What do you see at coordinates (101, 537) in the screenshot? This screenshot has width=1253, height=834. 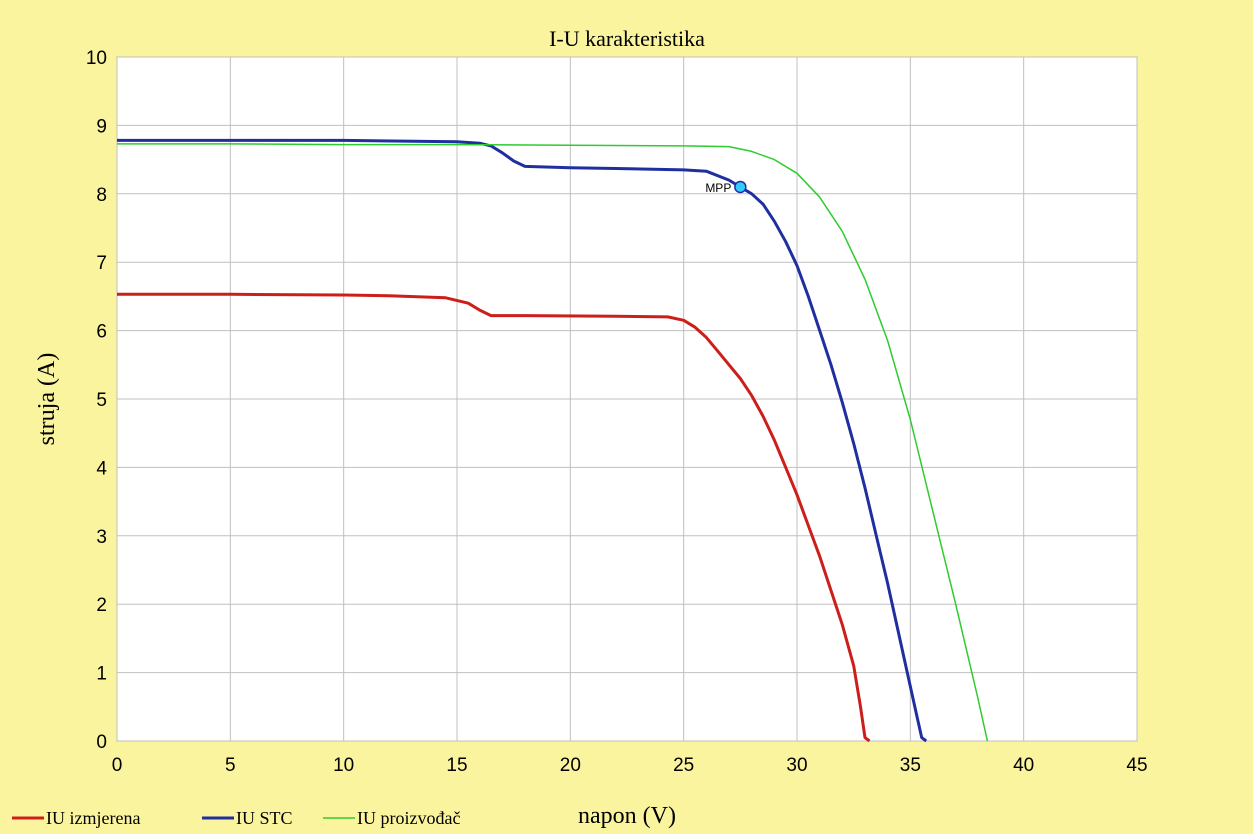 I see `y-tick-label: 3` at bounding box center [101, 537].